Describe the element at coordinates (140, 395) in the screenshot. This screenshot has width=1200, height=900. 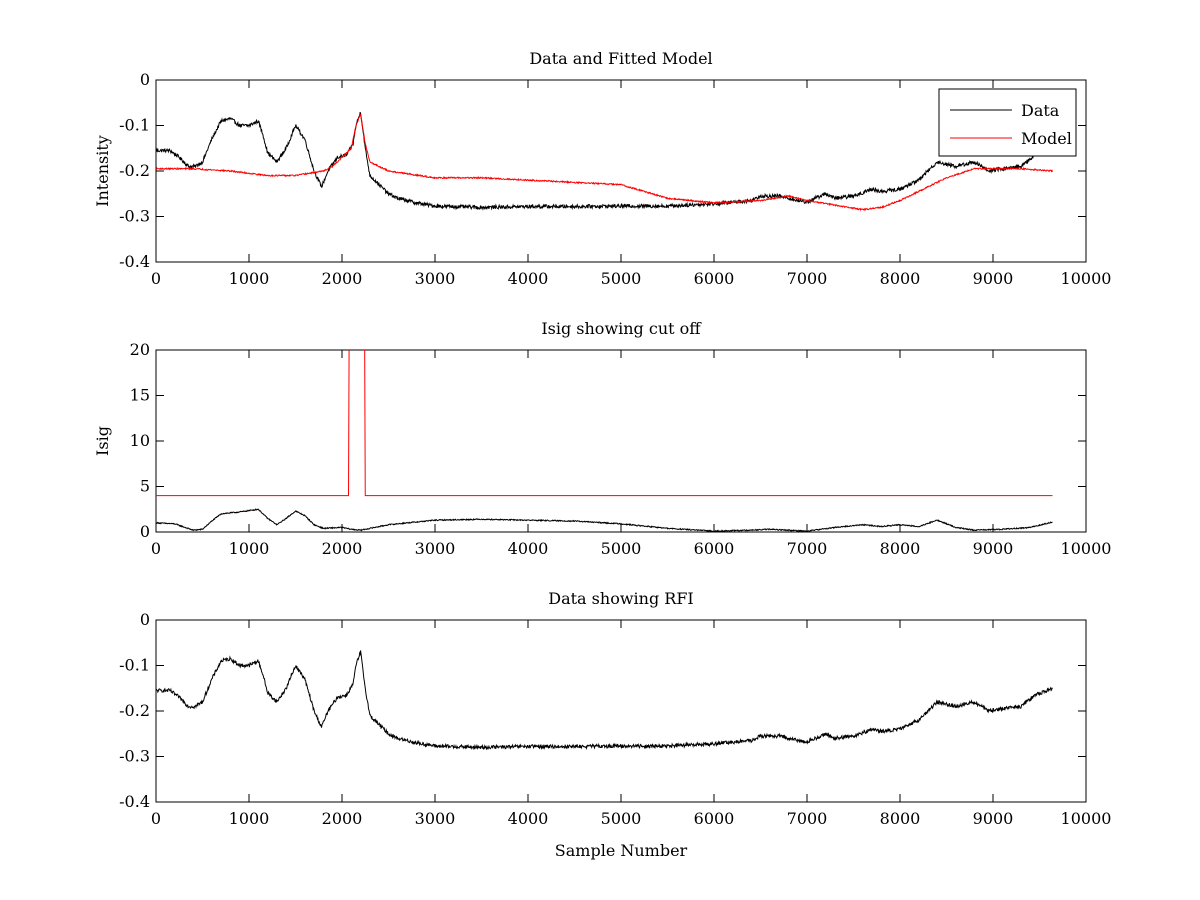
I see `y-tick-label: 15` at that location.